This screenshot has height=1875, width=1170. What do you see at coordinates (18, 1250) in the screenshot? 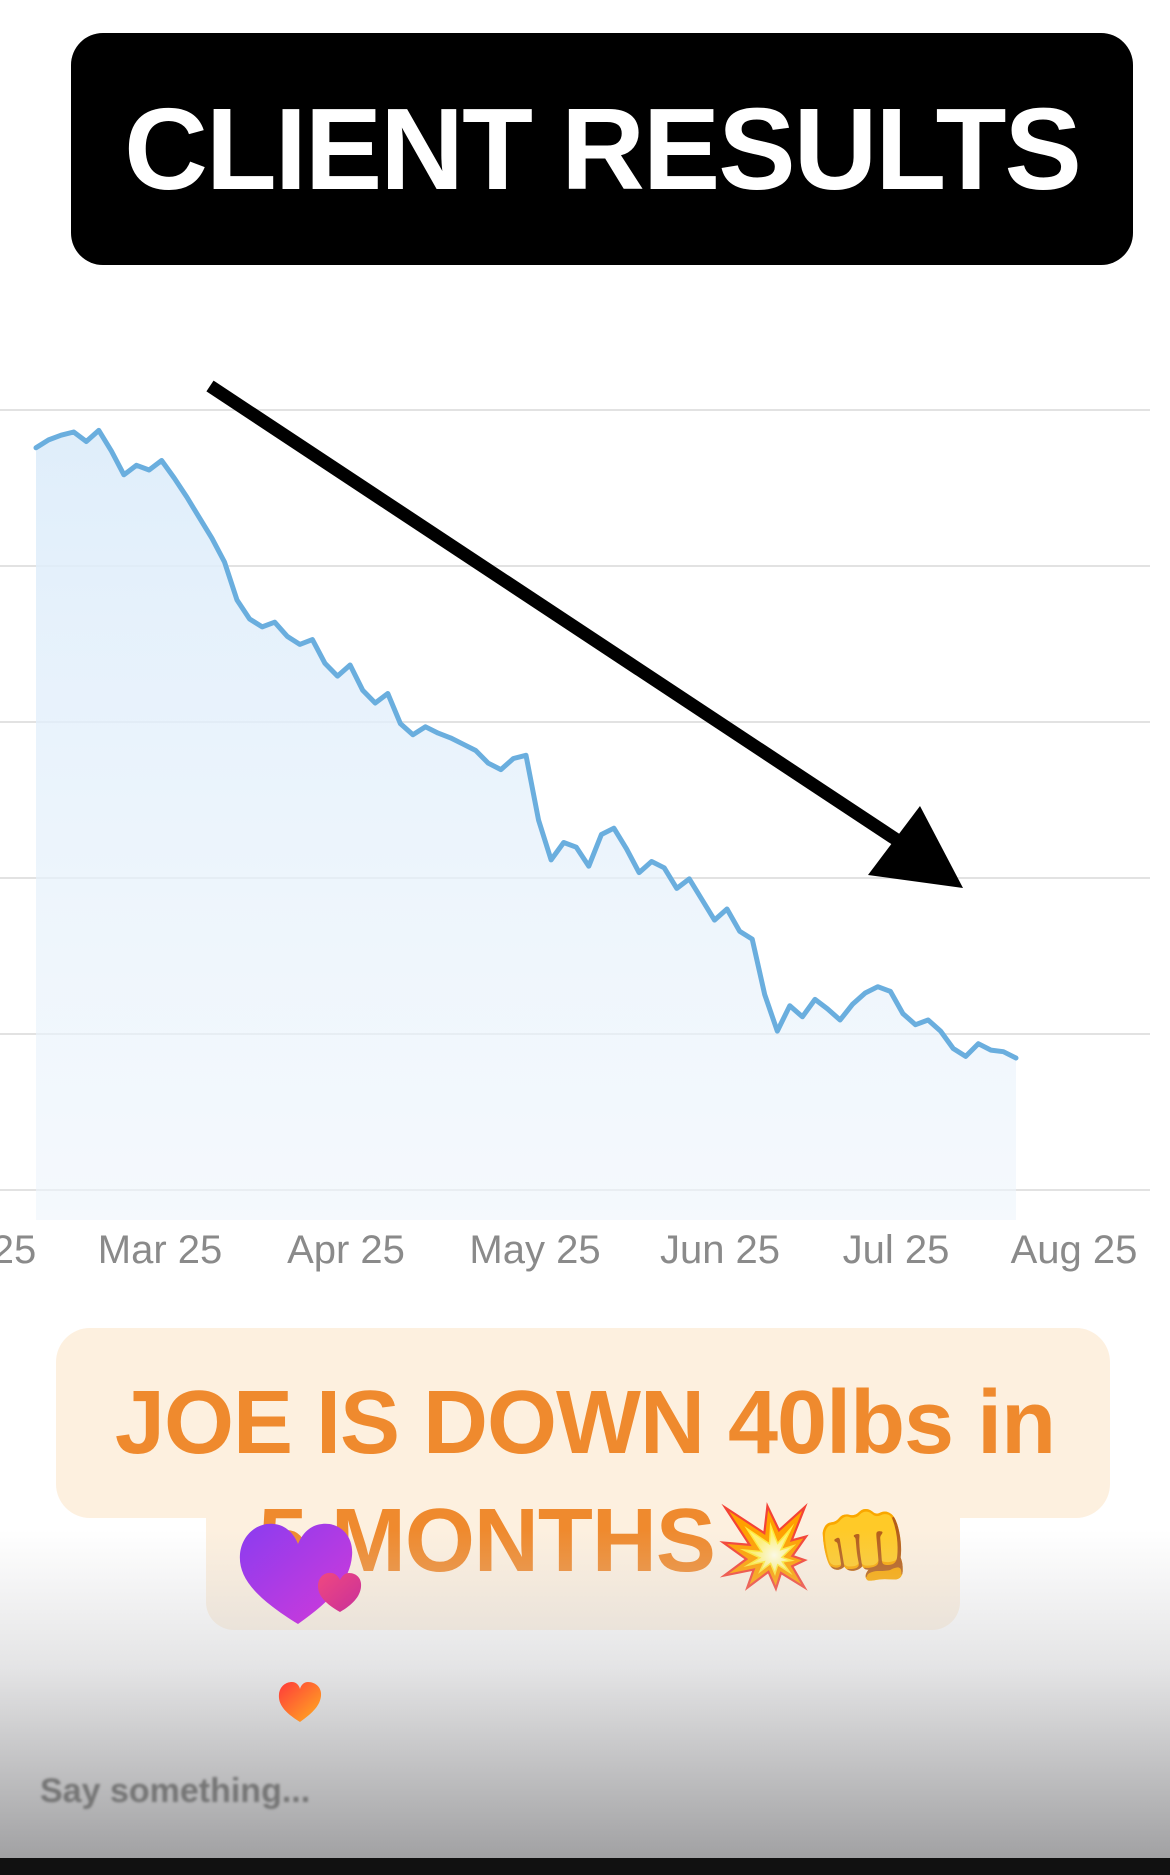
I see `x-tick-label: 25` at bounding box center [18, 1250].